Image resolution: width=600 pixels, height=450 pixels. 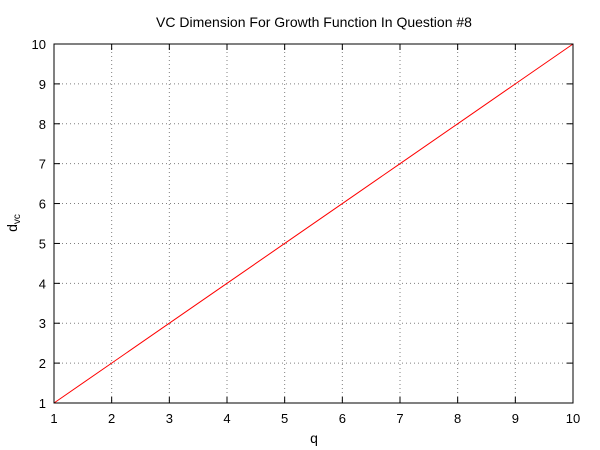 I want to click on y-tick-label: 5, so click(x=42, y=243).